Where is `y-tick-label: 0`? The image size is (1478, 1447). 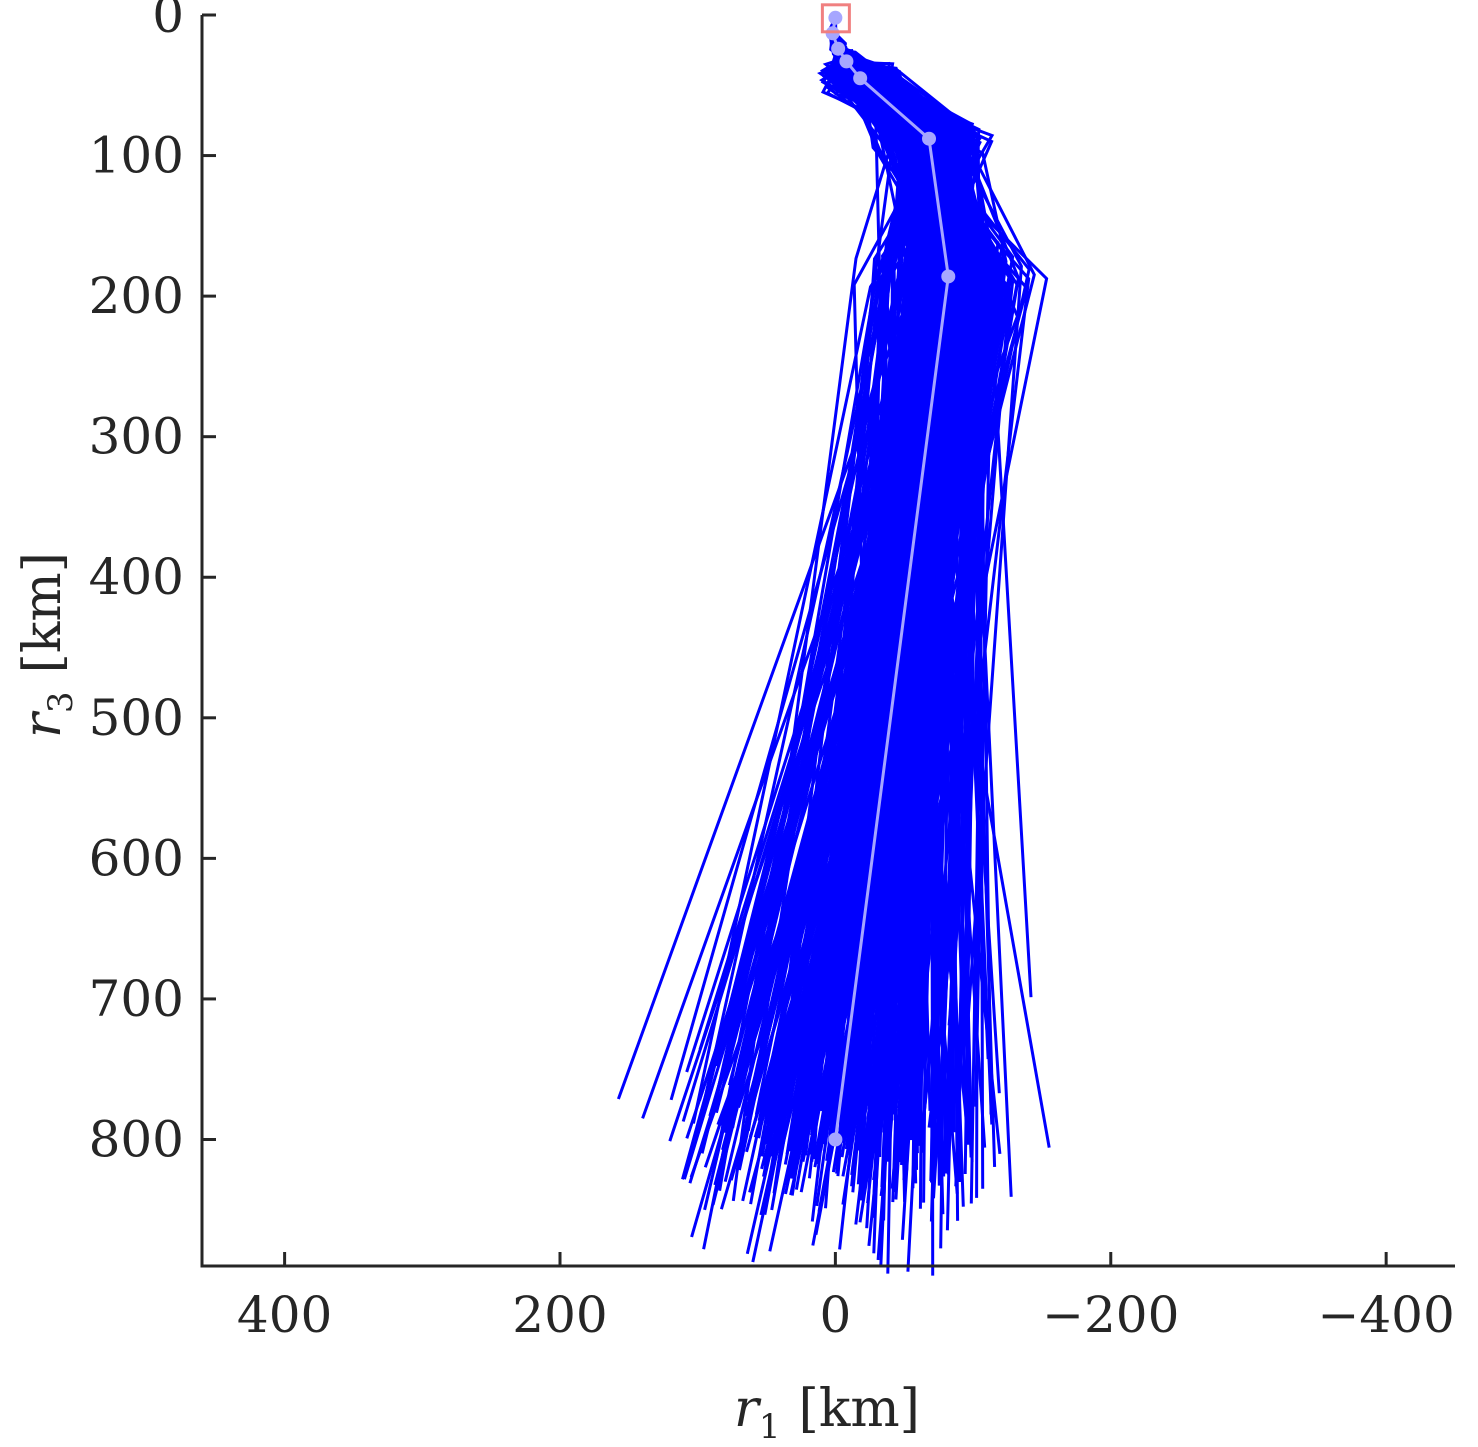
y-tick-label: 0 is located at coordinates (168, 22).